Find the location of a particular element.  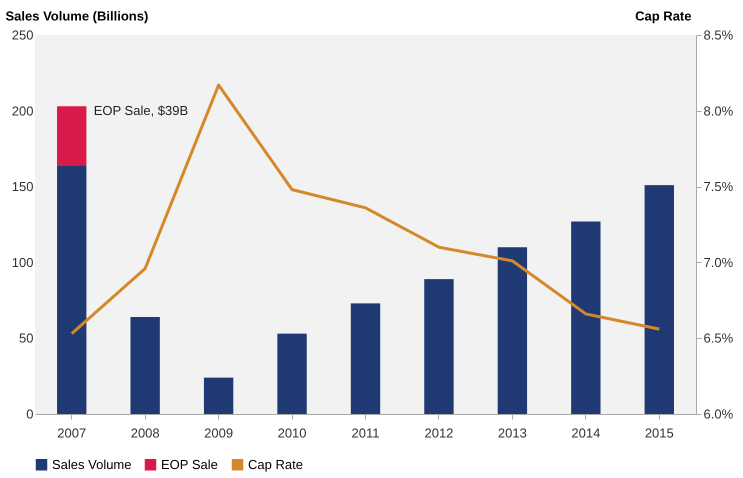

y2-tick-label: 8.5% is located at coordinates (719, 35).